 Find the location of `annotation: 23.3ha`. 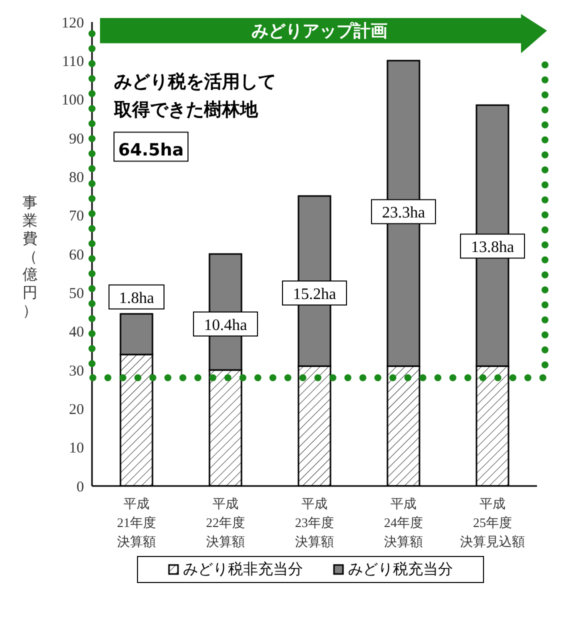

annotation: 23.3ha is located at coordinates (404, 213).